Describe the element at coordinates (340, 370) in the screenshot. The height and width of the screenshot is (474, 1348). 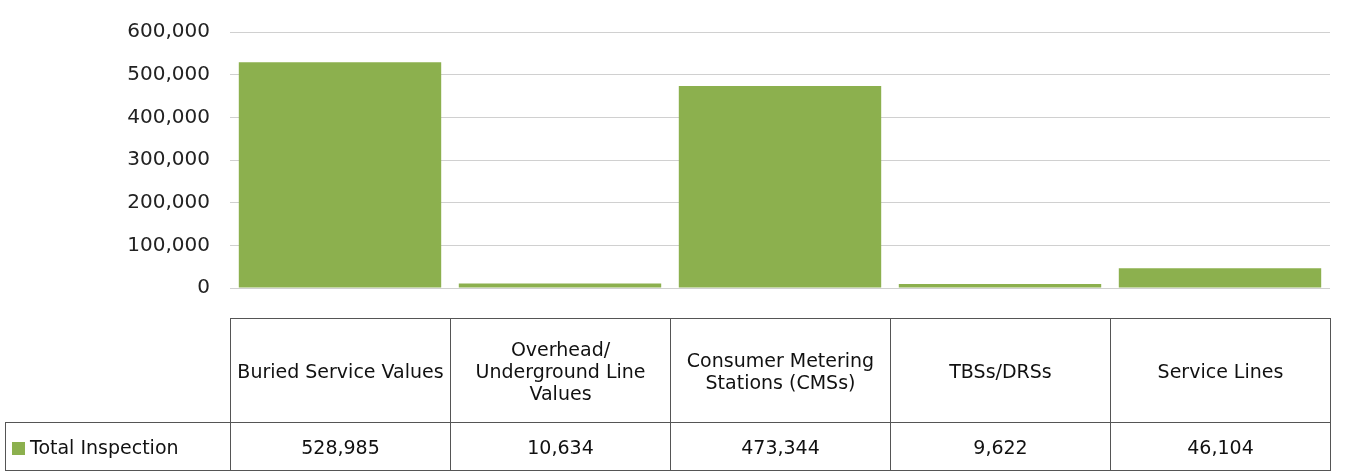
I see `x-tick-label: Buried Service Values` at that location.